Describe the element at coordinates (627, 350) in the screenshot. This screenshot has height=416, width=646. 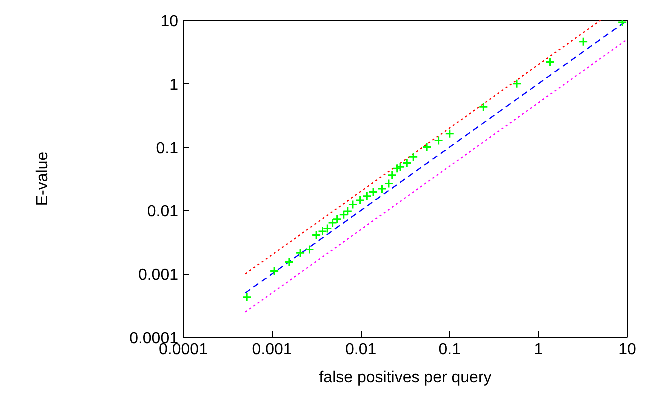
I see `x-tick-label: 10` at that location.